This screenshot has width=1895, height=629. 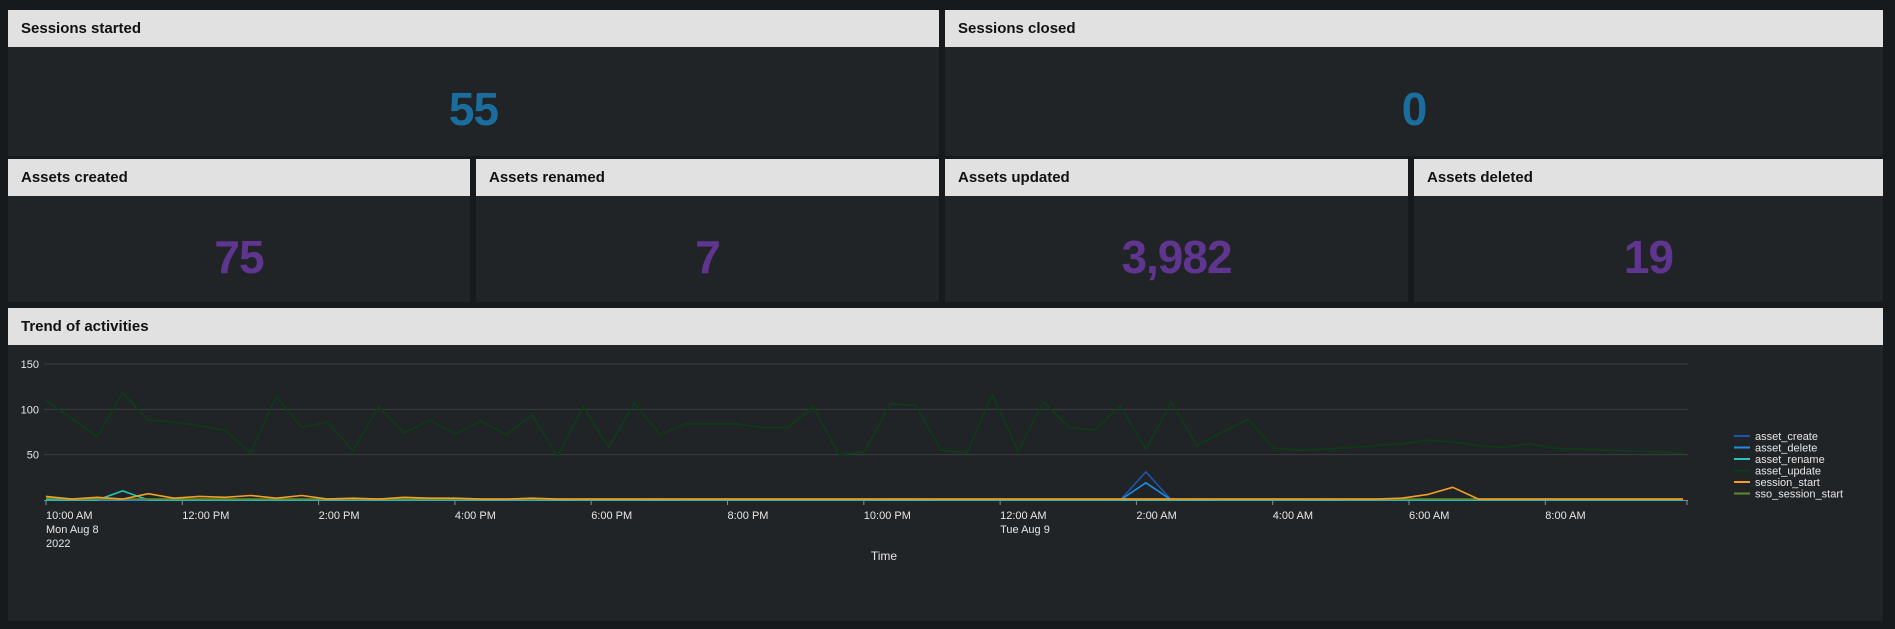 I want to click on panel-title: Assets deleted, so click(x=1648, y=177).